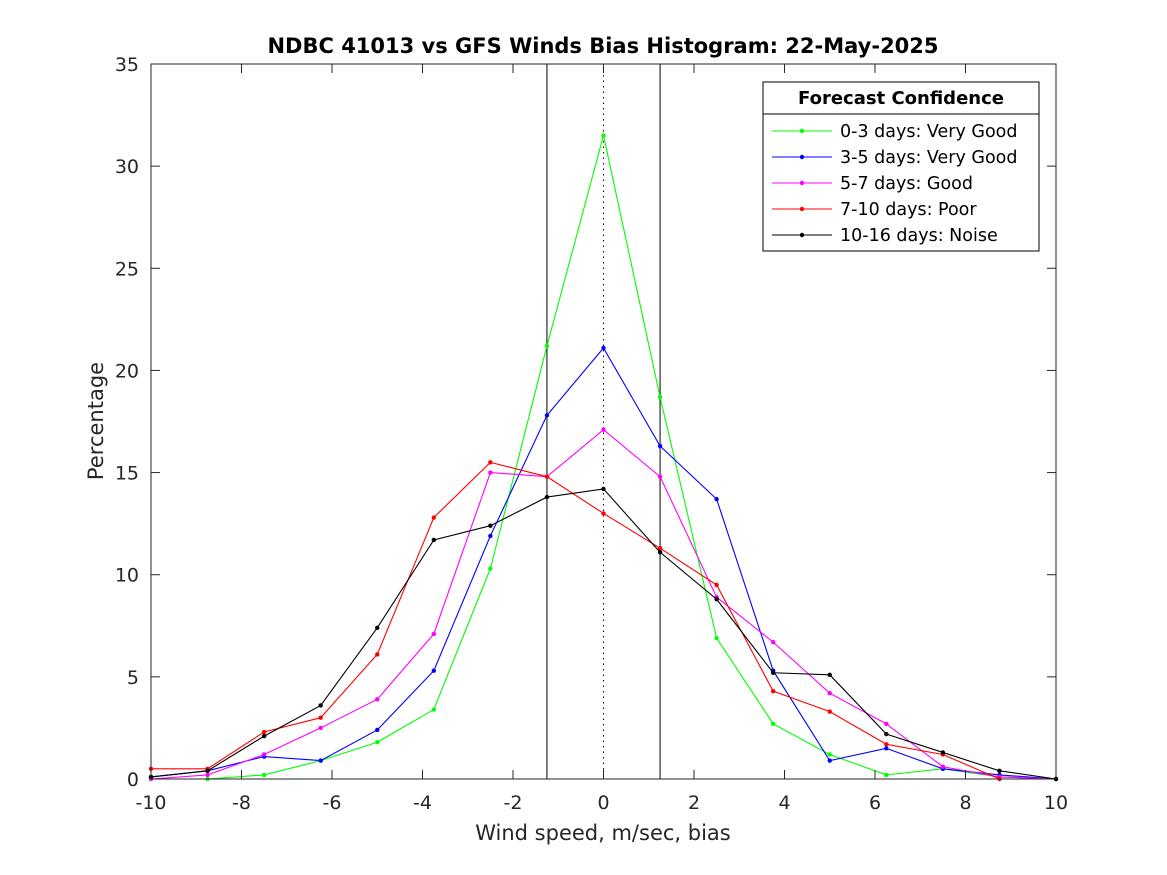 This screenshot has width=1167, height=875. What do you see at coordinates (241, 803) in the screenshot?
I see `x-tick-label: -8` at bounding box center [241, 803].